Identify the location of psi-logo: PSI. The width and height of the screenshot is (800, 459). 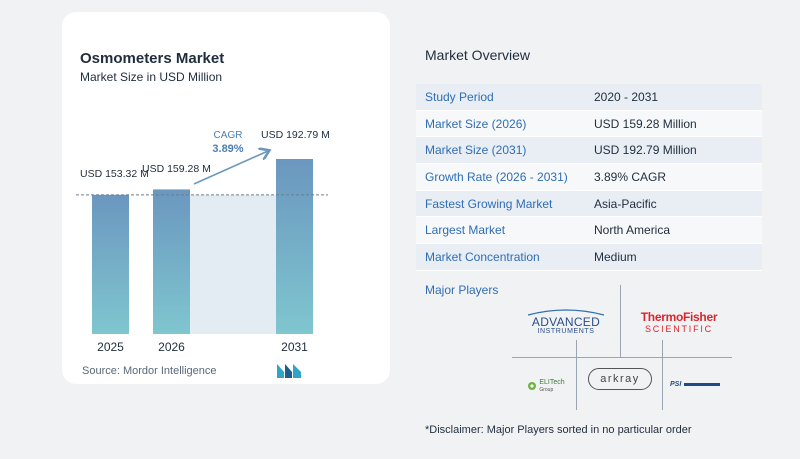
(697, 384).